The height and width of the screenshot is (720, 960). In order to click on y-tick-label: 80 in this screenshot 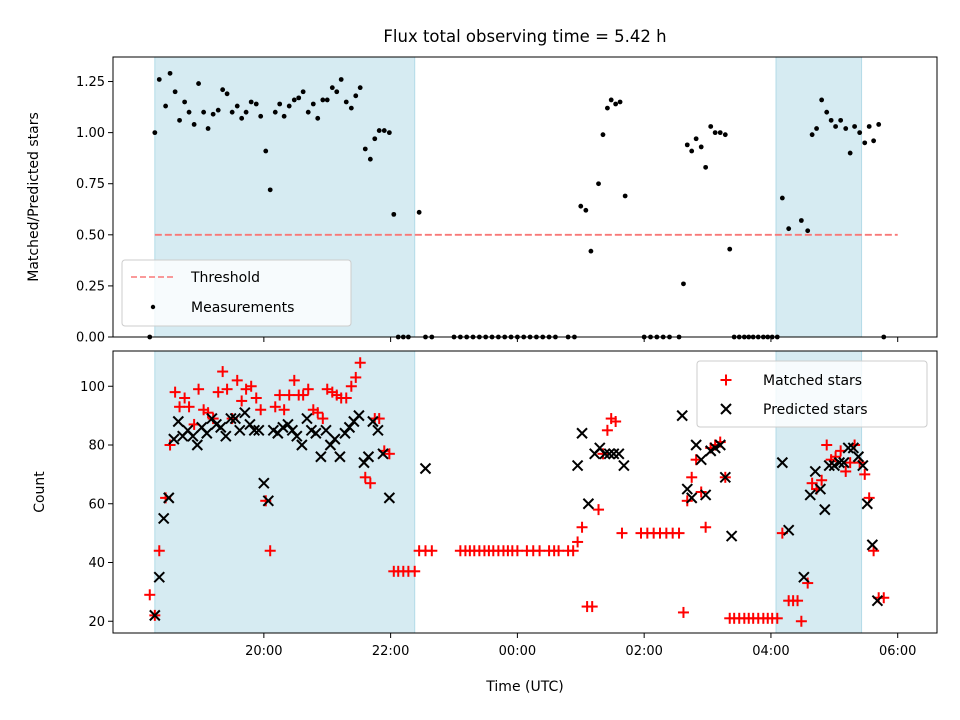, I will do `click(96, 446)`.